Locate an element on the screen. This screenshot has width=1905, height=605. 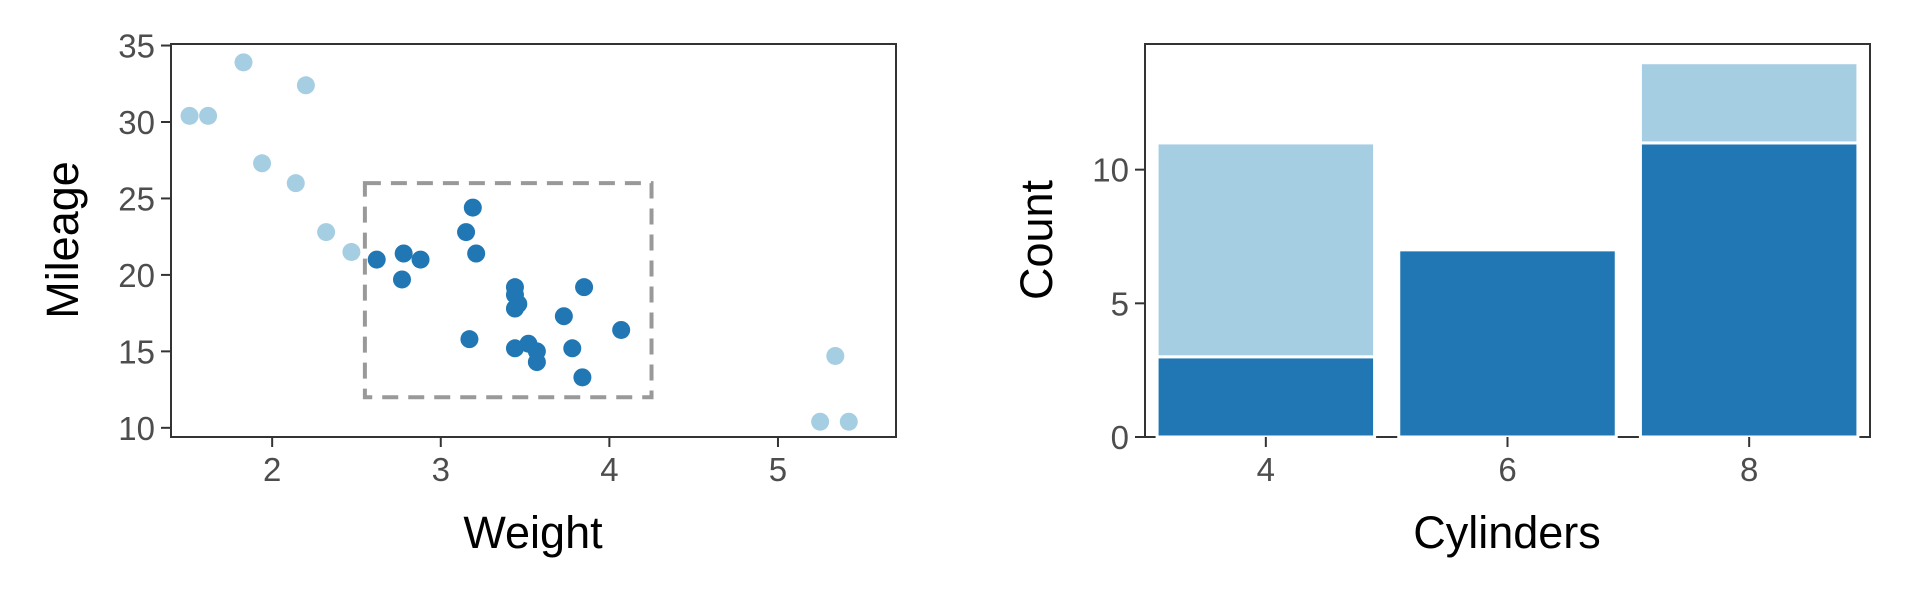
y-tick-label: 20 is located at coordinates (136, 275).